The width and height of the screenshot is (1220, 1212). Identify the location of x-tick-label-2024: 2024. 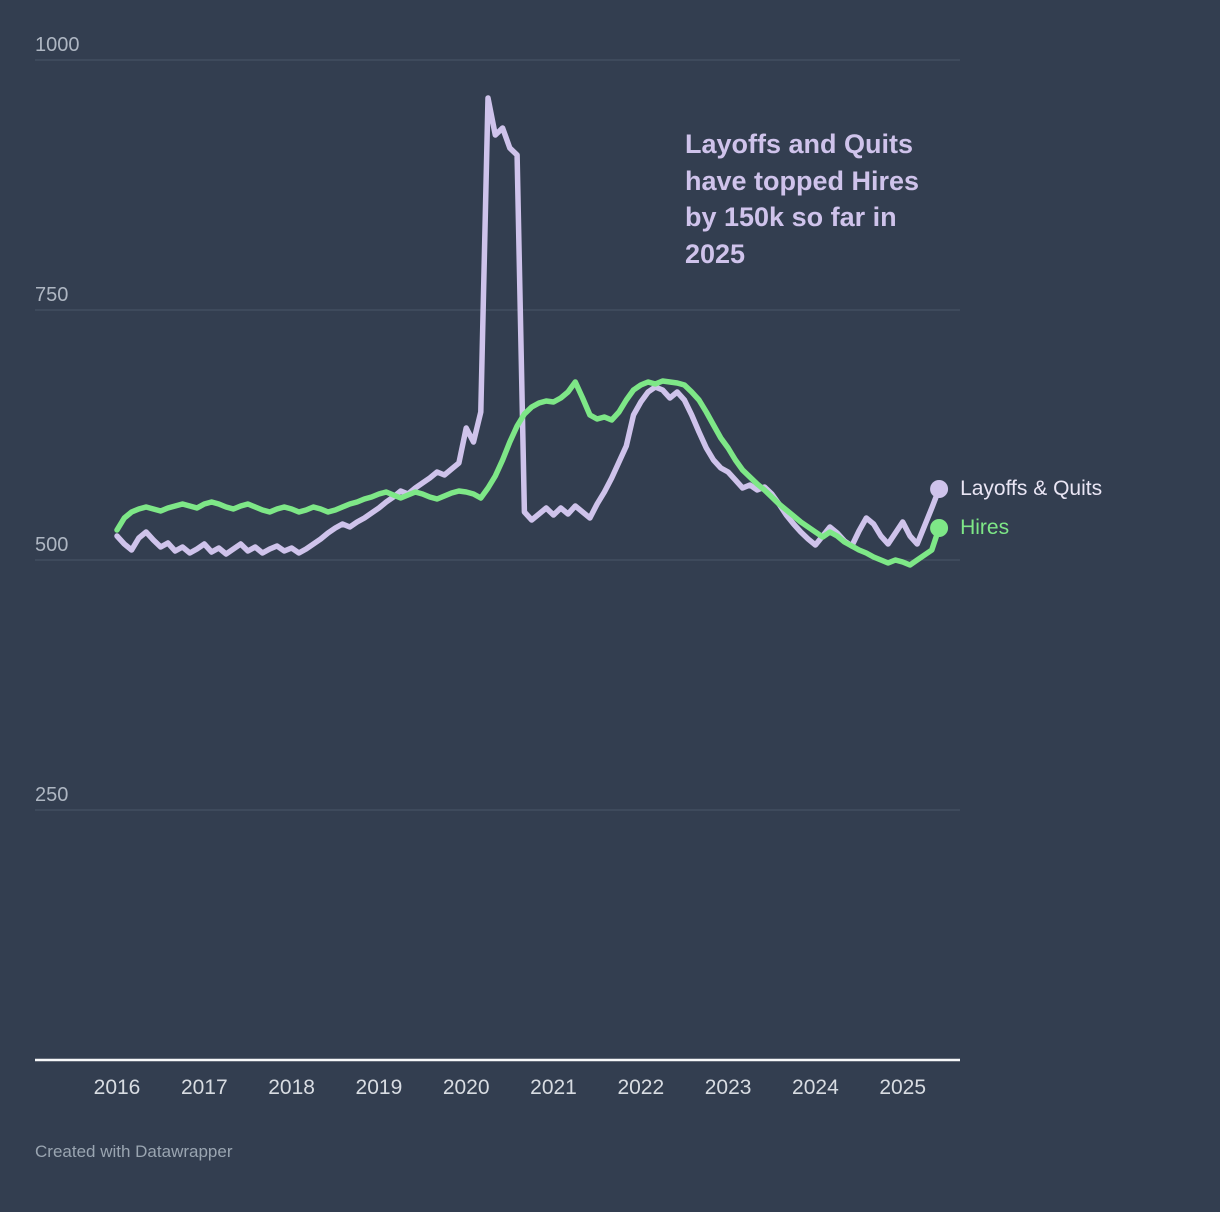
(815, 1087).